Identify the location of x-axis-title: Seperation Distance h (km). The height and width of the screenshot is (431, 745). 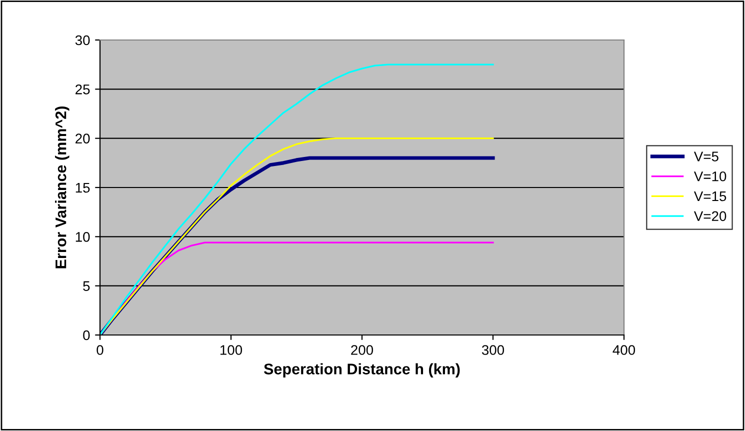
(362, 370).